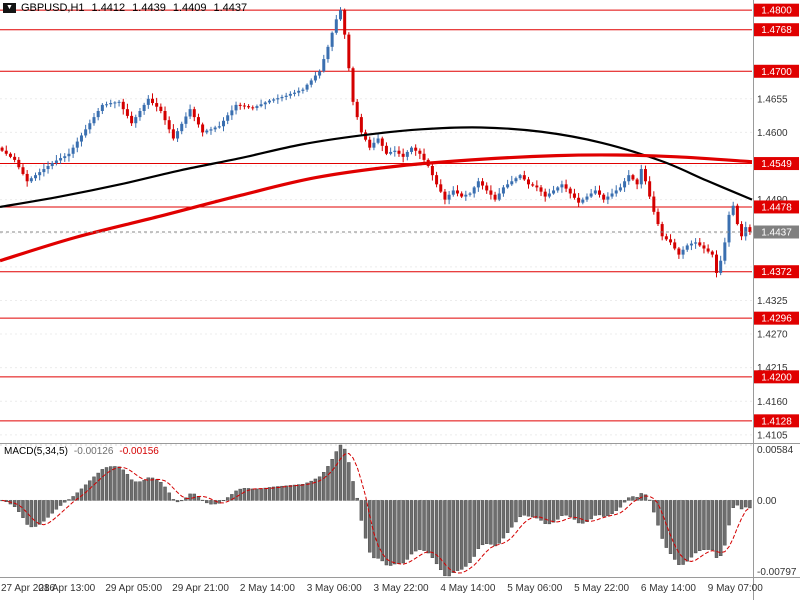 The width and height of the screenshot is (800, 600). I want to click on svg-text: 27 Apr 2016, so click(28, 588).